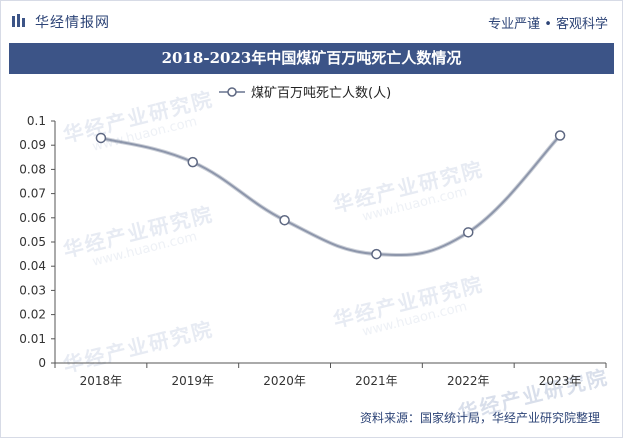 The width and height of the screenshot is (623, 438). I want to click on y-tick-label: 0.1, so click(36, 121).